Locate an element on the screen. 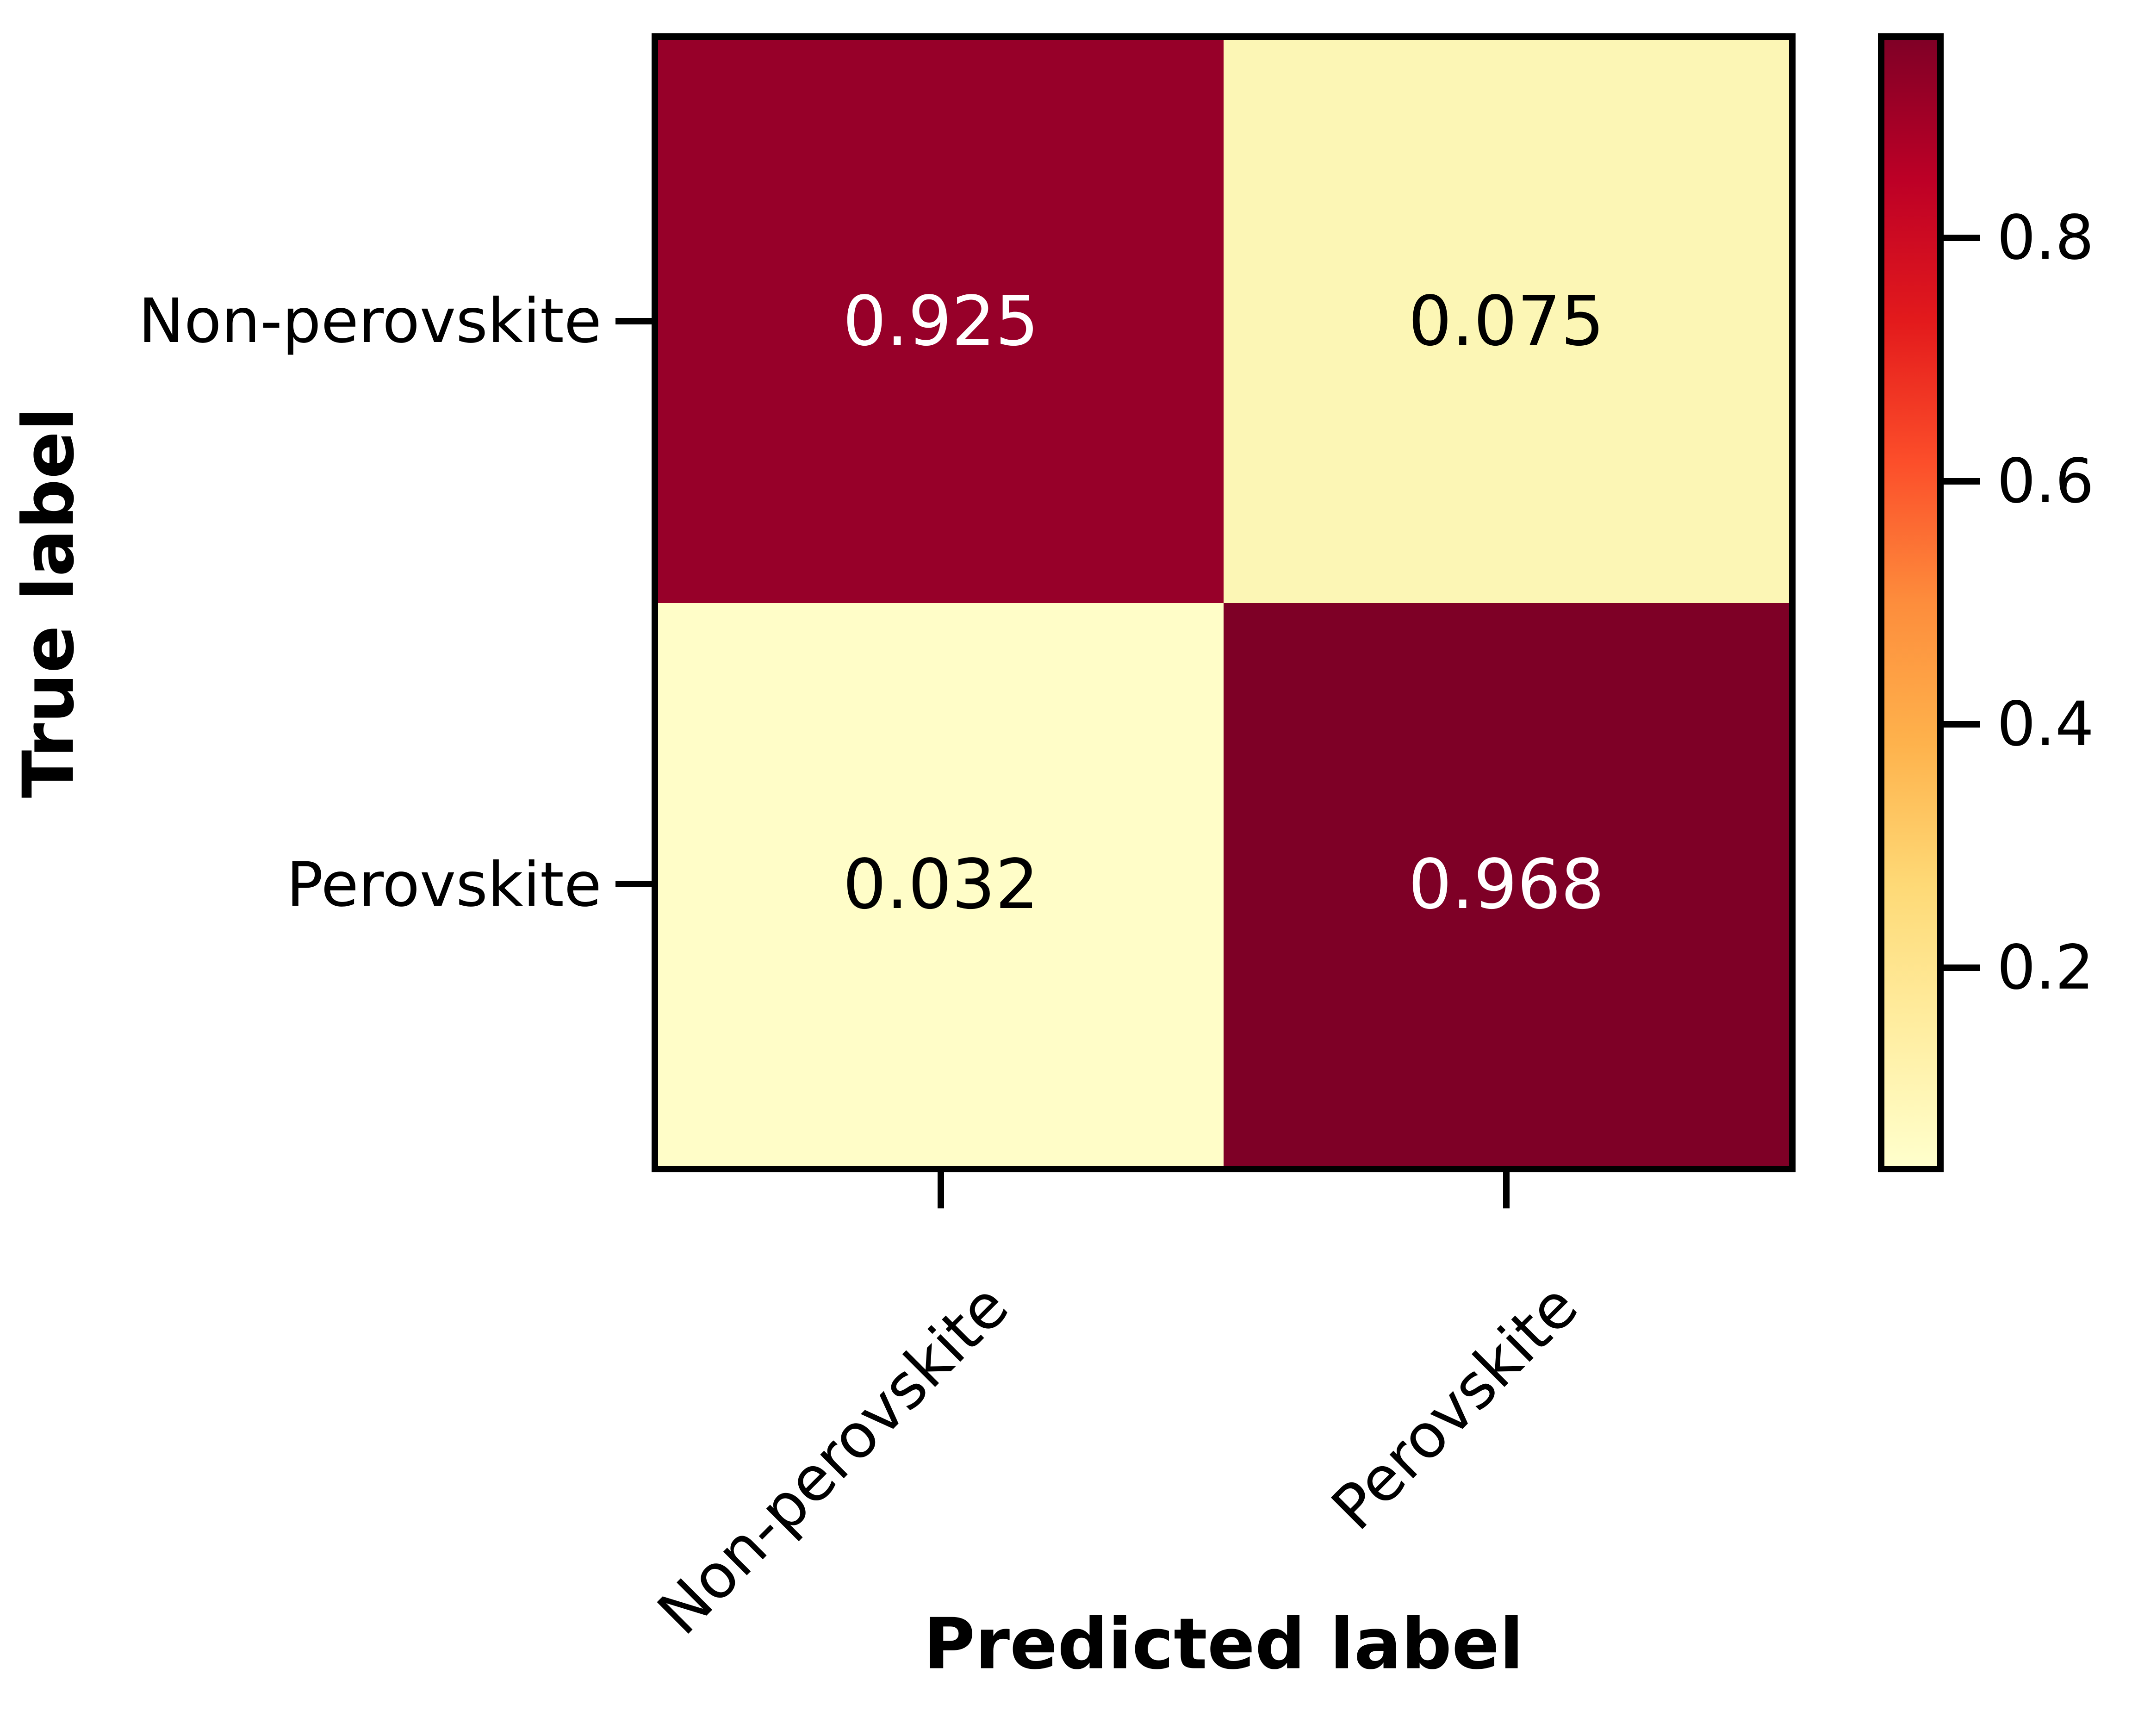 The height and width of the screenshot is (1736, 2132). colorbar-tick-label: 0.2 is located at coordinates (2045, 967).